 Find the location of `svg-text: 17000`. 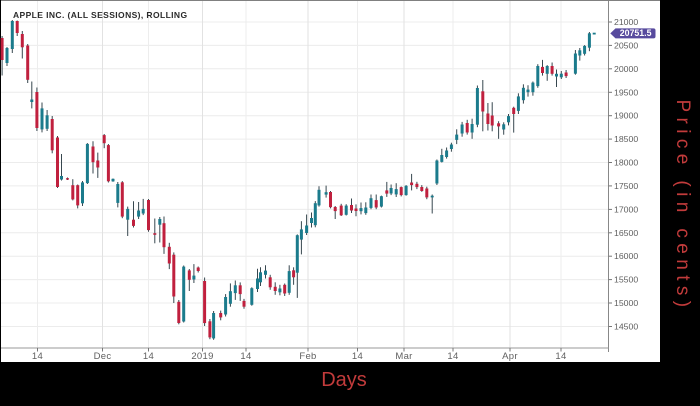

svg-text: 17000 is located at coordinates (626, 209).